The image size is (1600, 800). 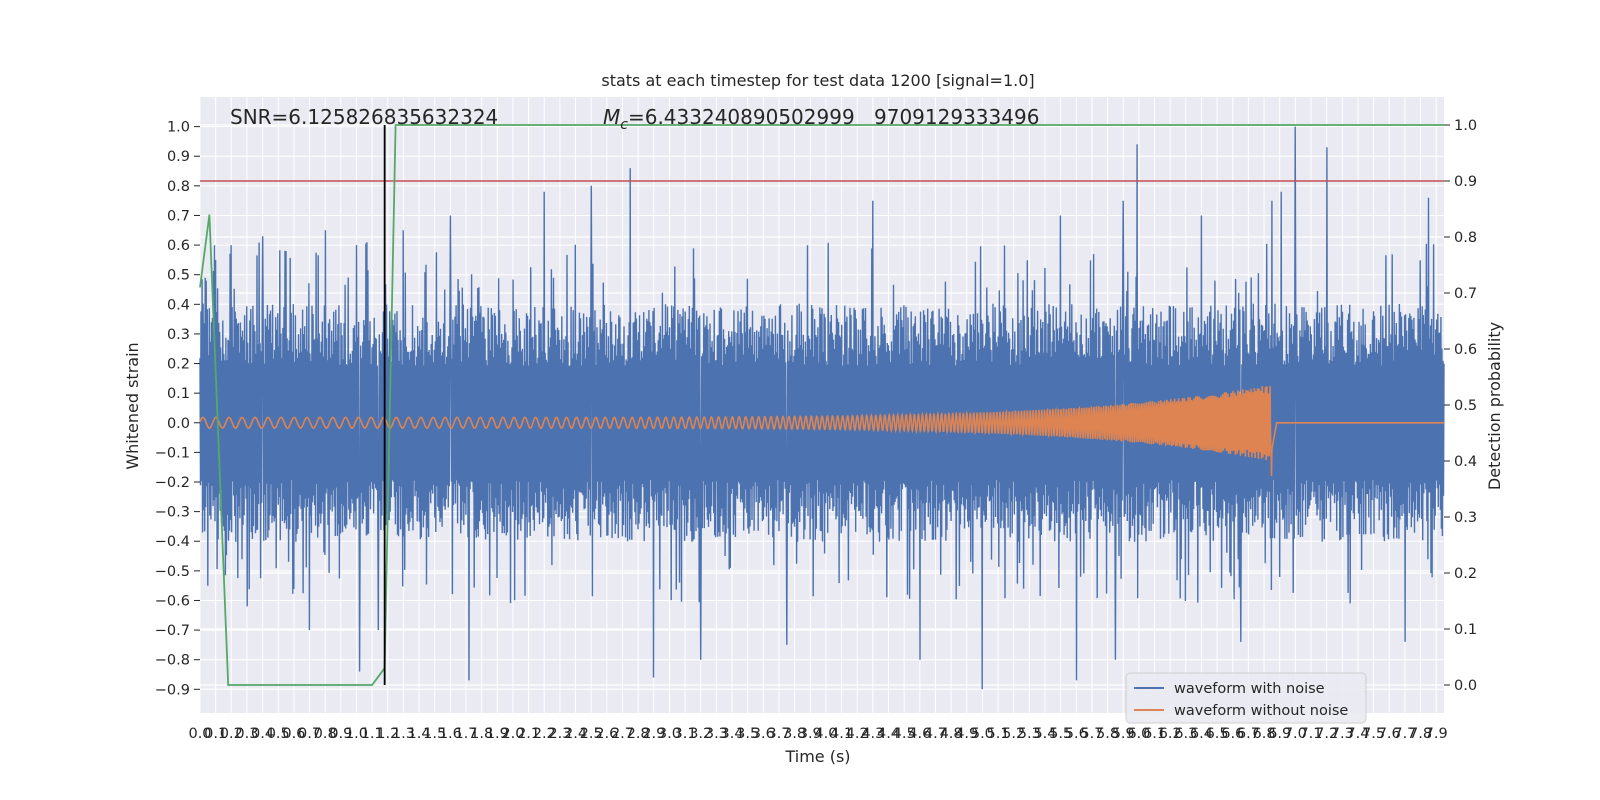 What do you see at coordinates (624, 125) in the screenshot?
I see `chirp-mass-subscript: c` at bounding box center [624, 125].